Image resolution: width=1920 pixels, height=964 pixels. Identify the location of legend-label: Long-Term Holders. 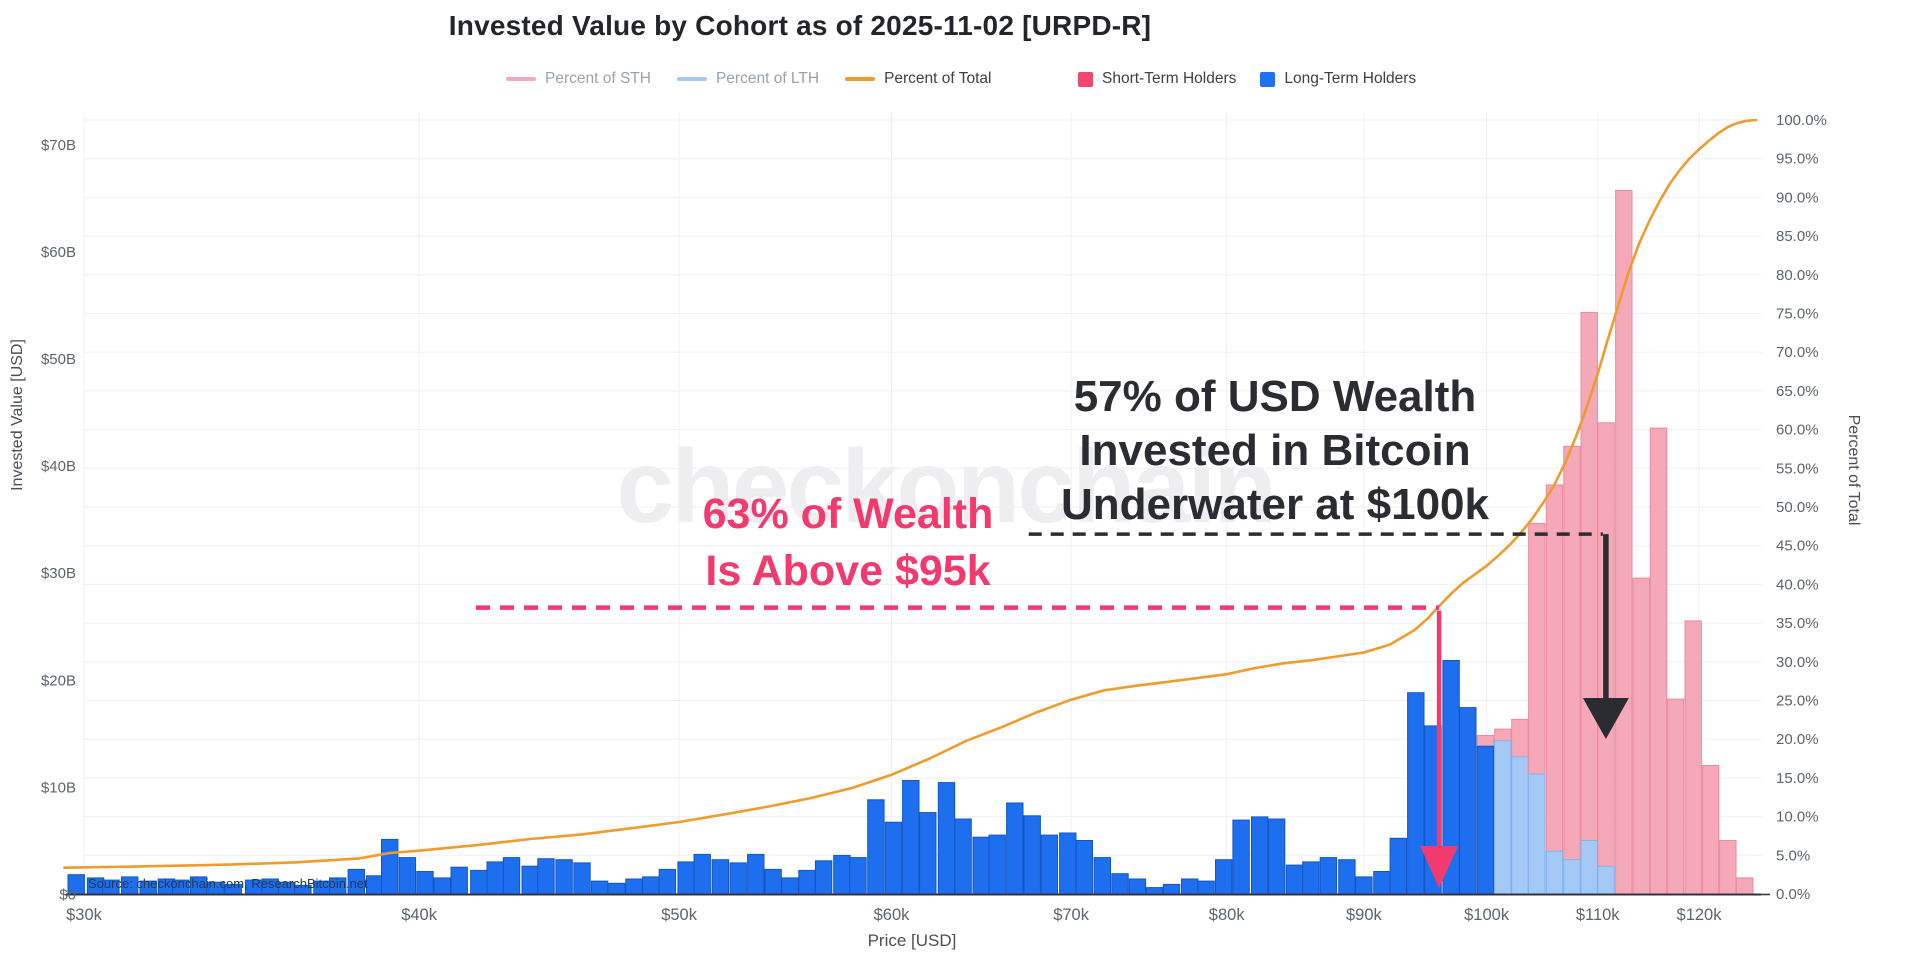
(1350, 78).